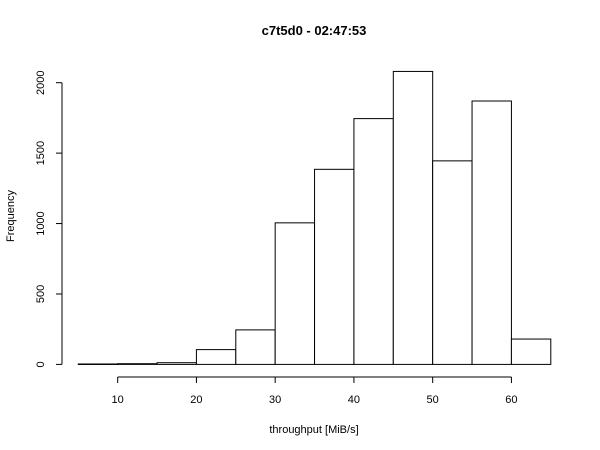 This screenshot has width=600, height=450. What do you see at coordinates (314, 30) in the screenshot?
I see `chart-title: c7t5d0 - 02:47:53` at bounding box center [314, 30].